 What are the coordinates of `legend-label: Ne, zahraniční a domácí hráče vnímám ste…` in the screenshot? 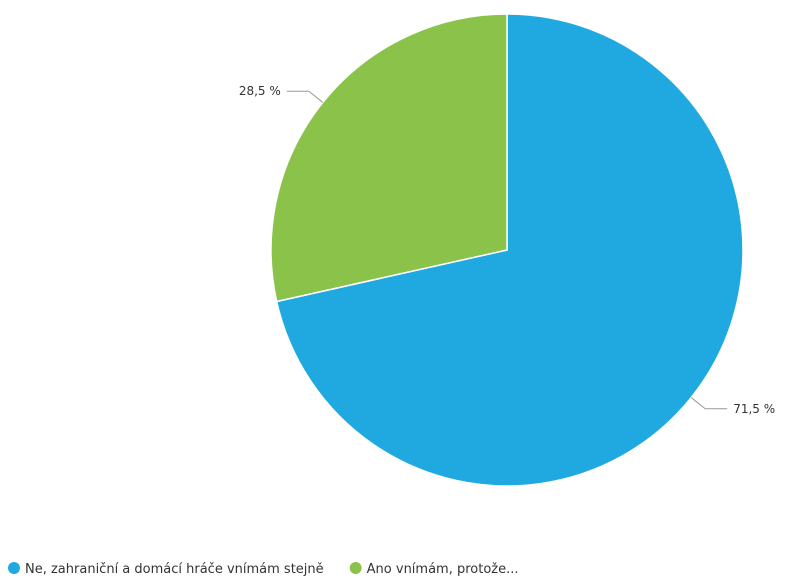 It's located at (174, 569).